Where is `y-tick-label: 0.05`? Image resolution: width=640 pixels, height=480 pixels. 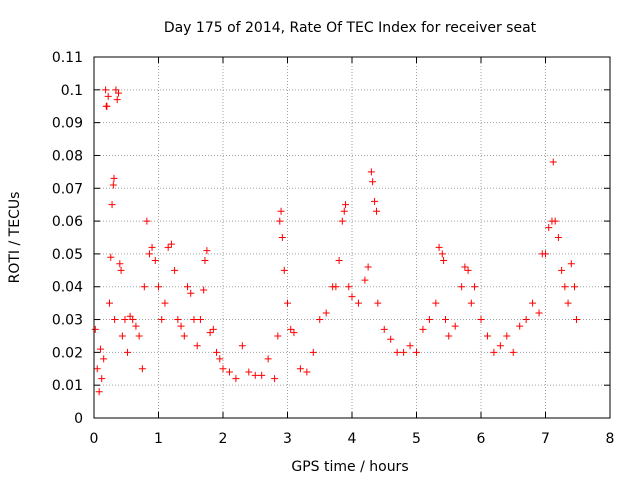 y-tick-label: 0.05 is located at coordinates (67, 255).